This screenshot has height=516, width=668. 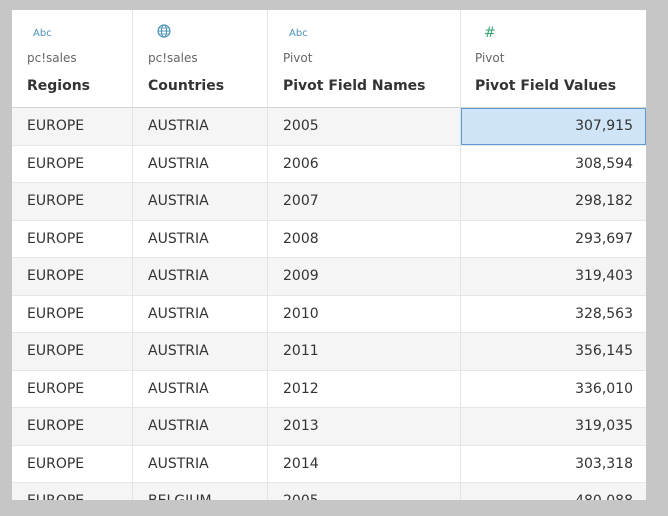 I want to click on cell-pivot-field-value-selected: 307,915, so click(x=553, y=126).